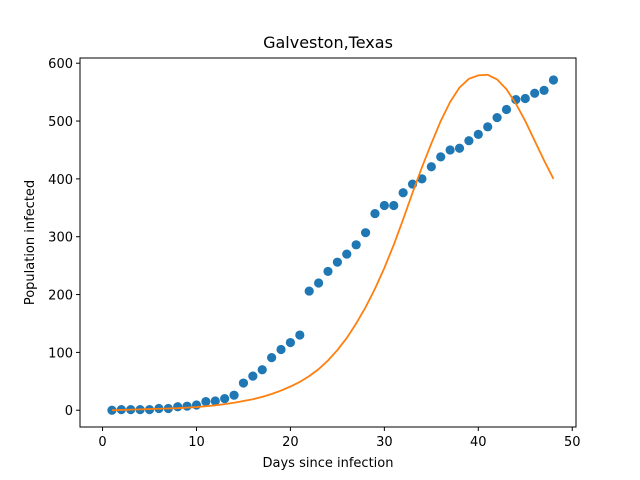 This screenshot has width=640, height=480. I want to click on y-tick-label: 0, so click(69, 411).